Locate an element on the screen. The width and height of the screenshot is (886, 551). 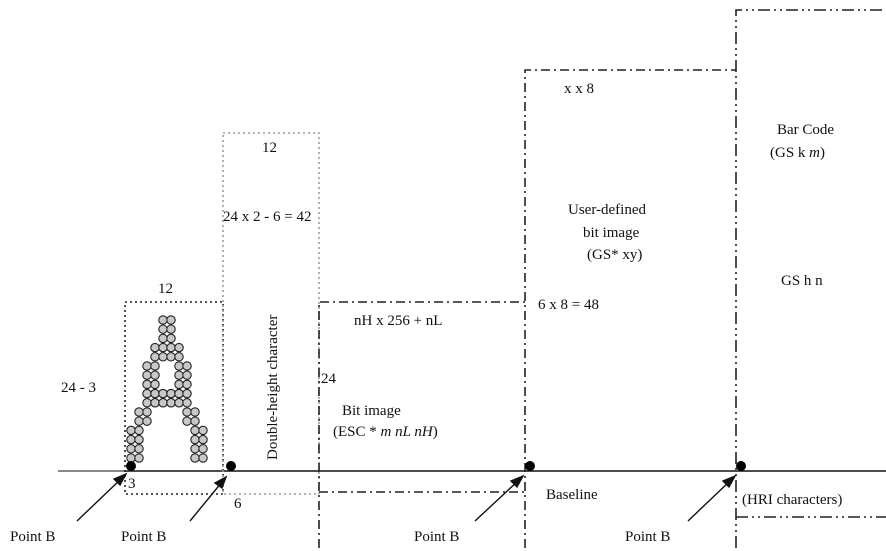
char-height-label: 24 - 3 is located at coordinates (78, 388).